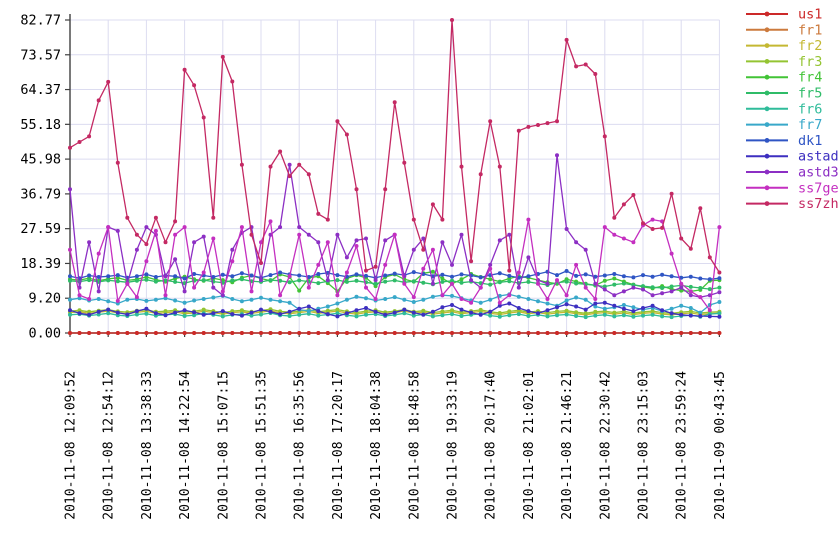 This screenshot has width=840, height=560. I want to click on series-ss7ge, so click(395, 265).